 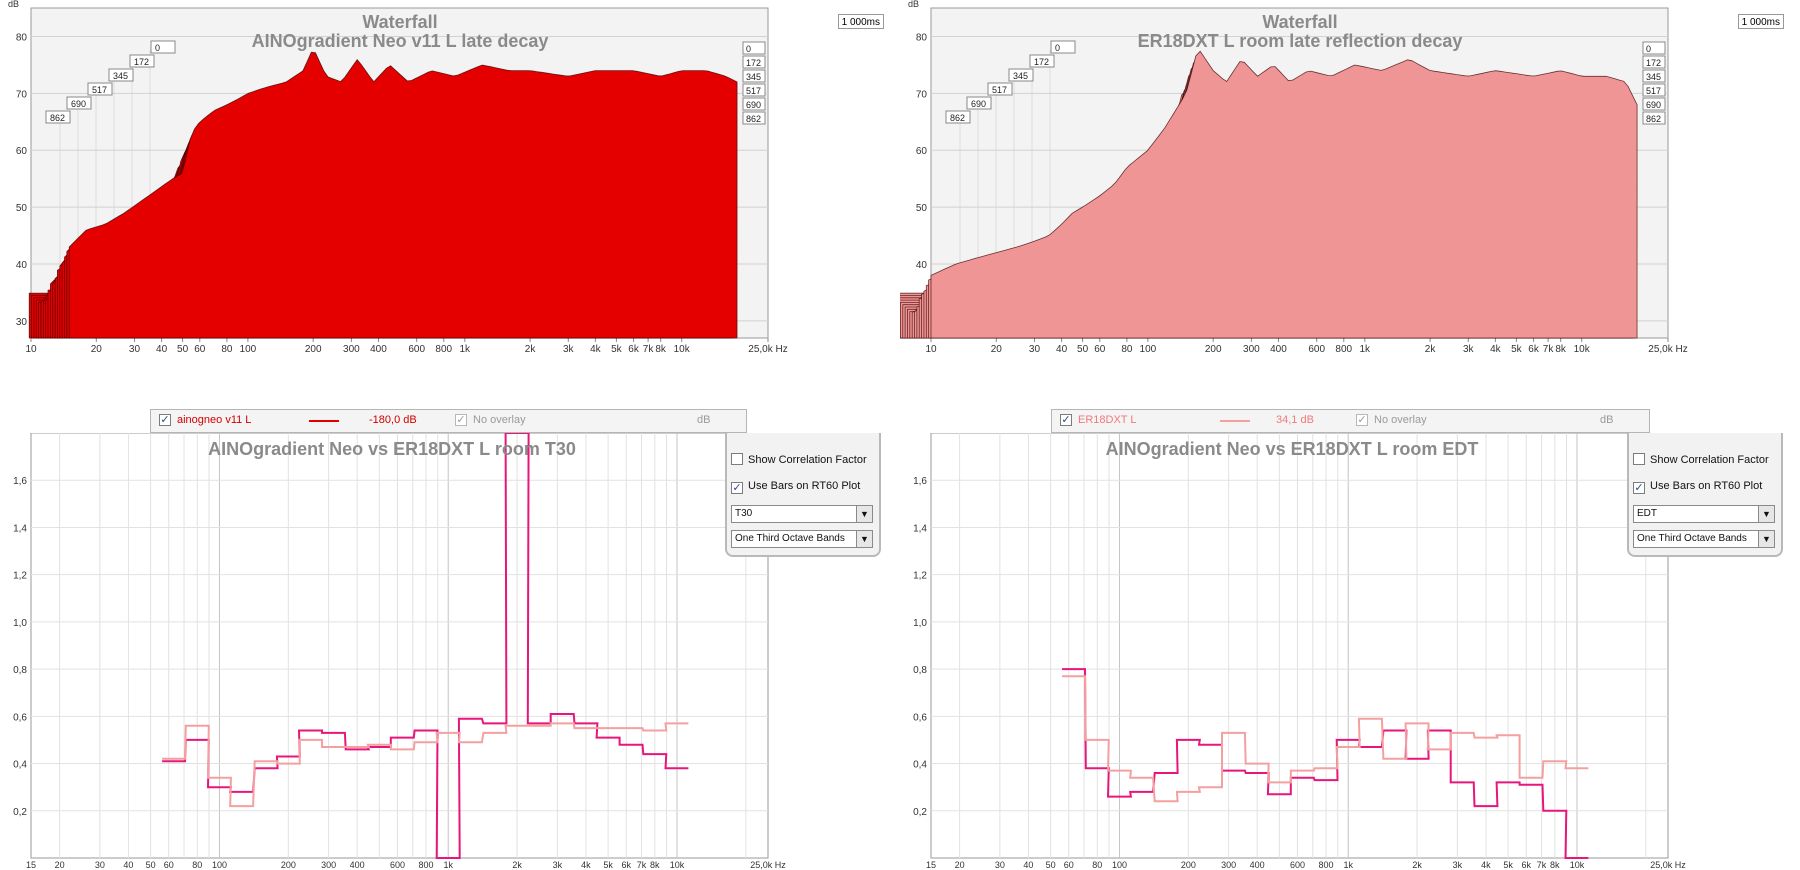 What do you see at coordinates (586, 865) in the screenshot?
I see `x-tick-label: 4k` at bounding box center [586, 865].